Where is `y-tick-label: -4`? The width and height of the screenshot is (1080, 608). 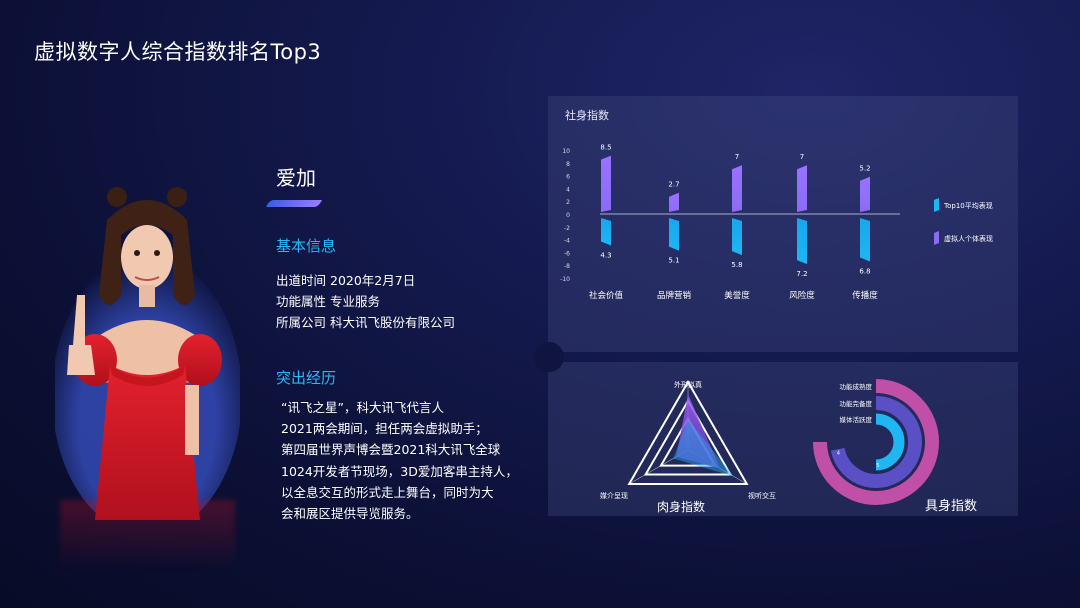
y-tick-label: -4 is located at coordinates (567, 241).